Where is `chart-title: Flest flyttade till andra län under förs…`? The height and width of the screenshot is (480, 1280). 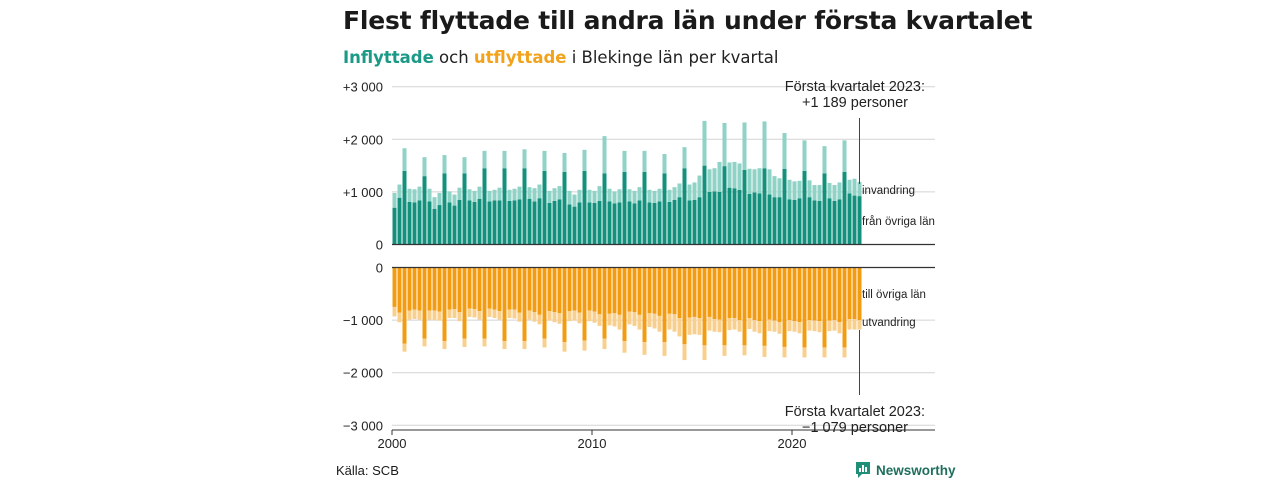
chart-title: Flest flyttade till andra län under förs… is located at coordinates (688, 20).